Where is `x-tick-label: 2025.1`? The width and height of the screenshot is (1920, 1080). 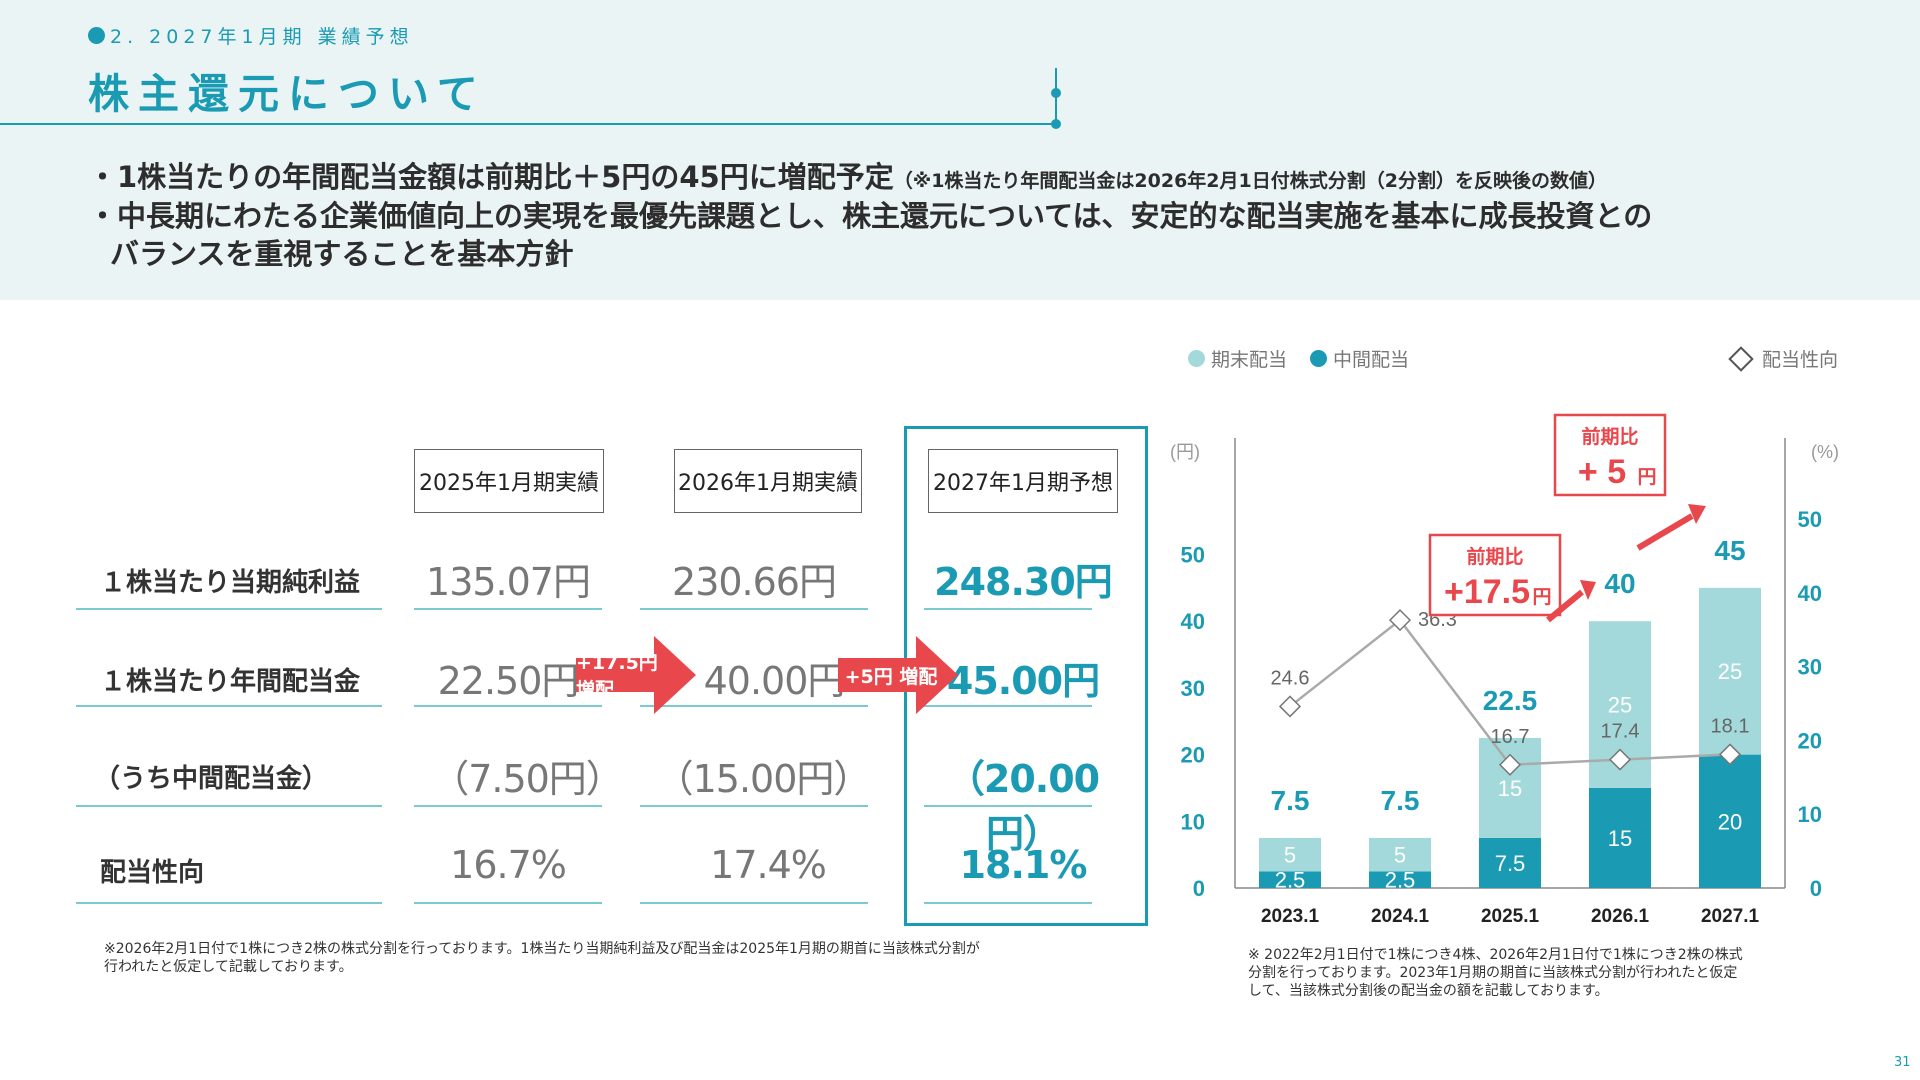
x-tick-label: 2025.1 is located at coordinates (1510, 916).